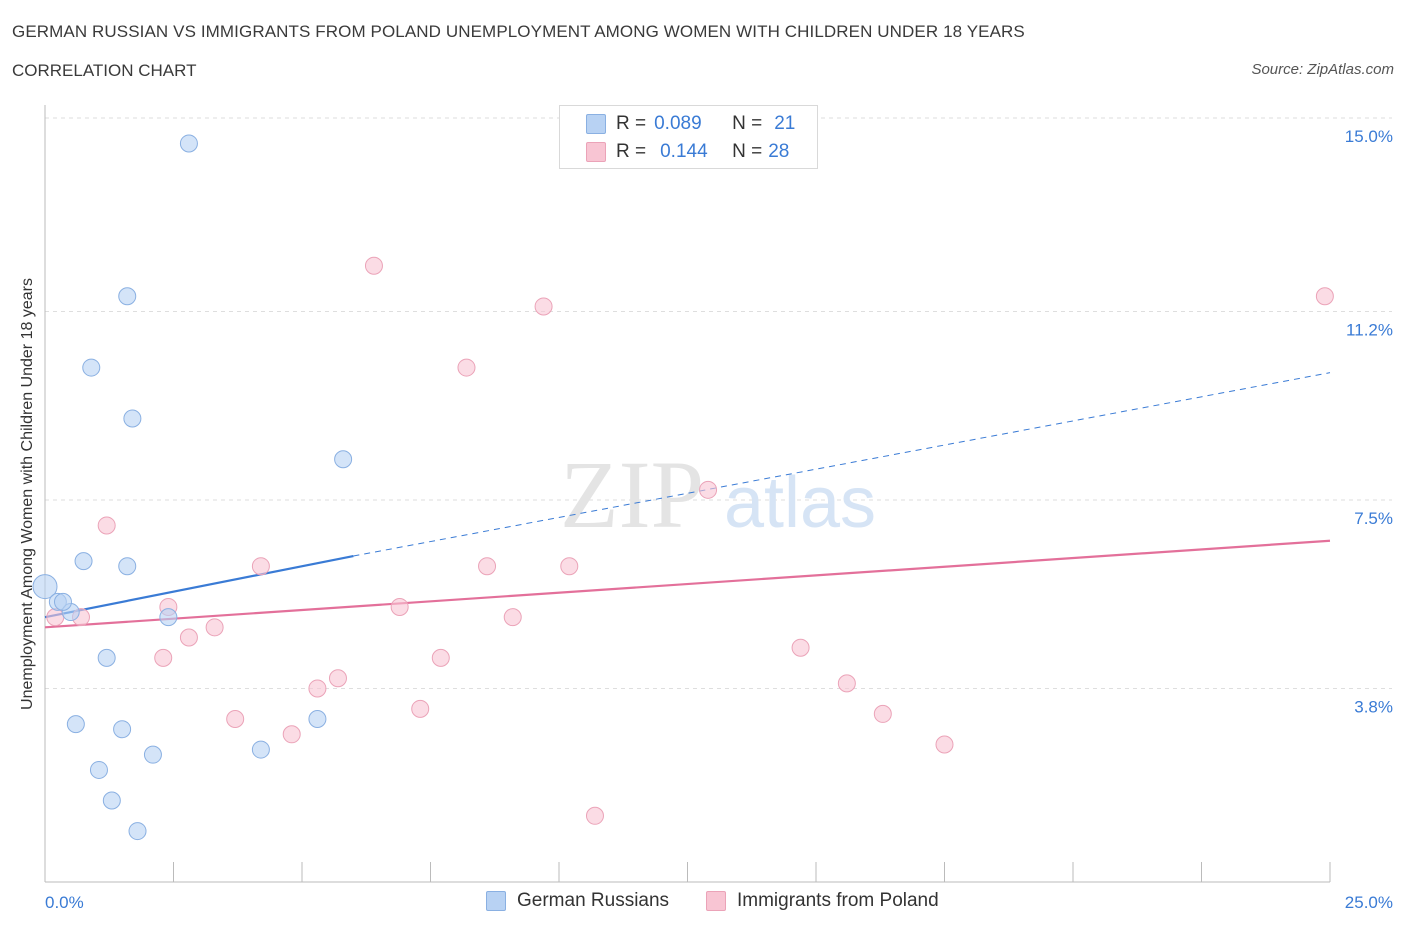  I want to click on legend-n-value-blue: 21, so click(785, 123).